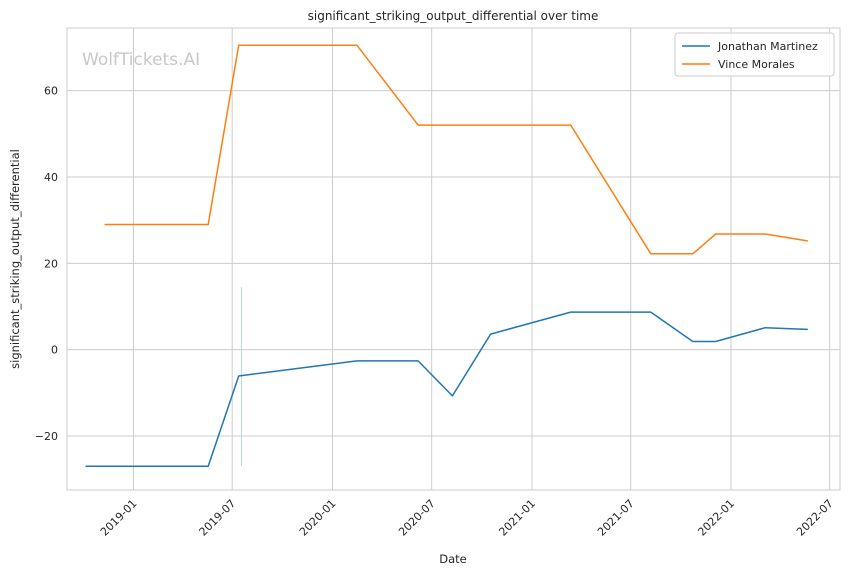 The width and height of the screenshot is (860, 579). Describe the element at coordinates (54, 350) in the screenshot. I see `y-tick-label: 0` at that location.